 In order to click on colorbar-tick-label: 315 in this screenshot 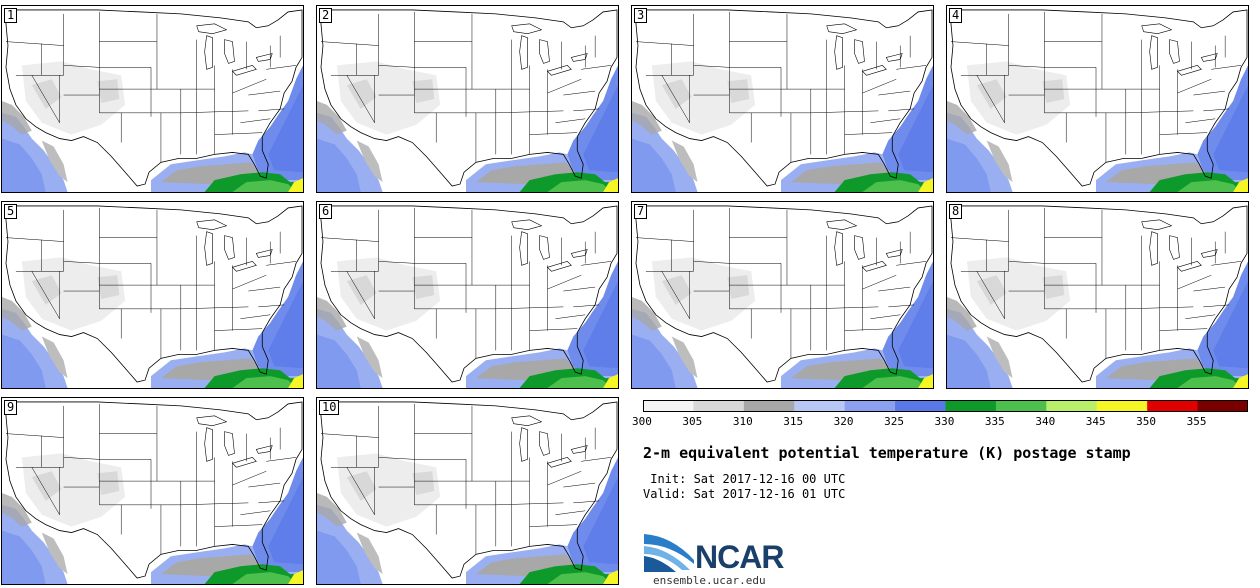, I will do `click(793, 421)`.